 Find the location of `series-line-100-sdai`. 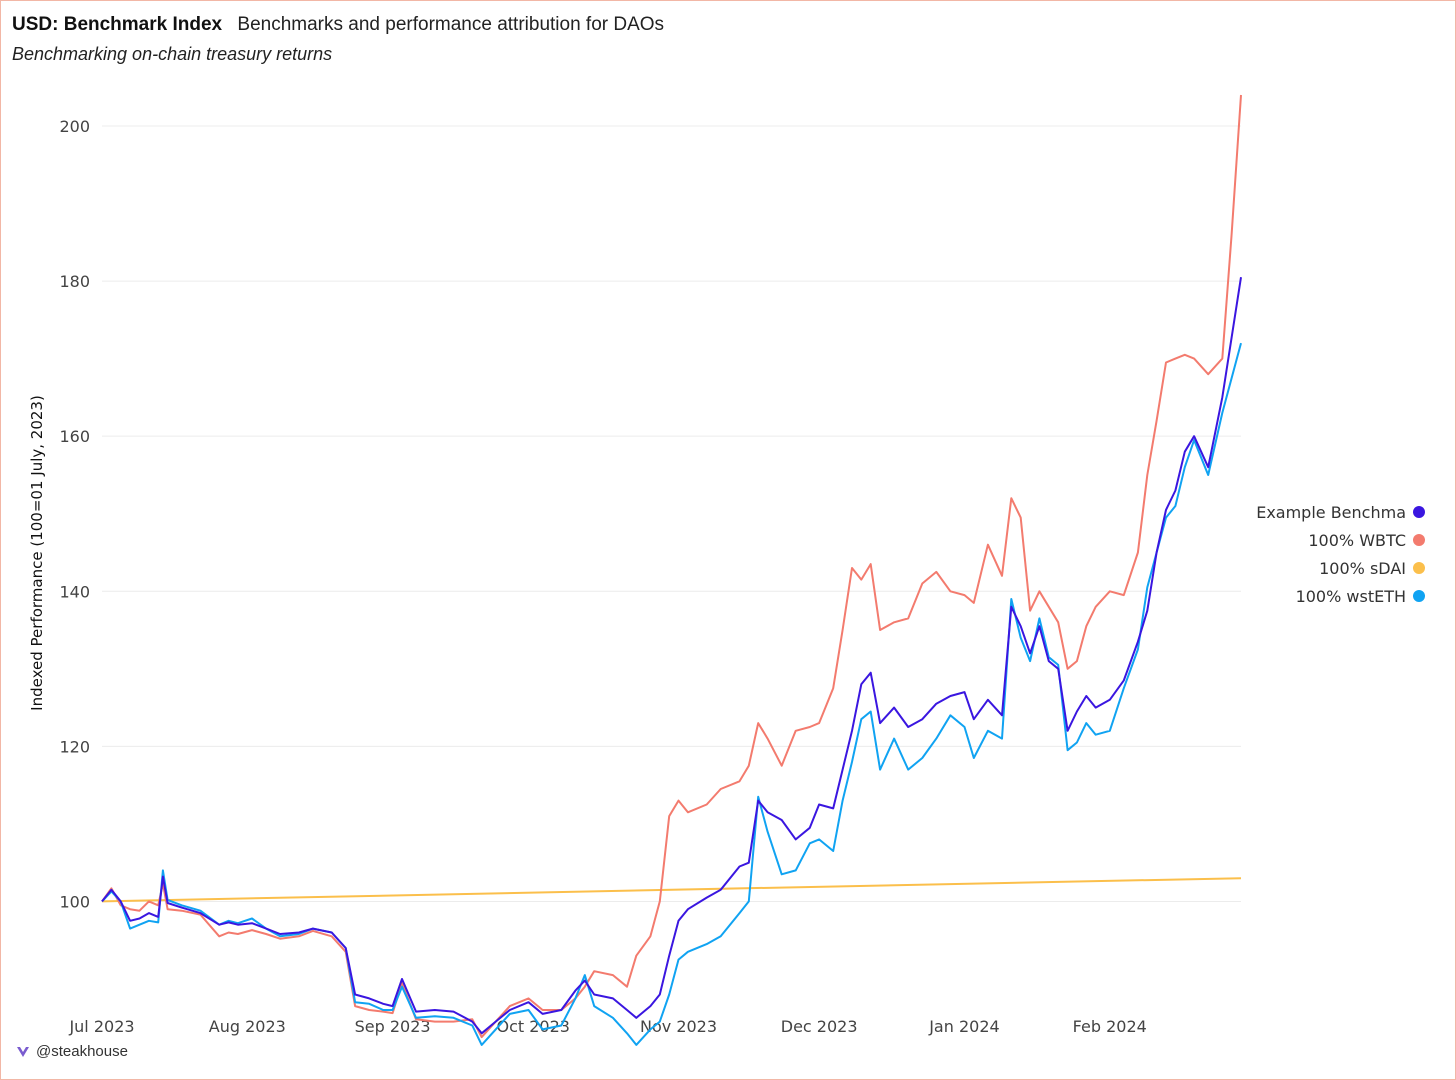

series-line-100-sdai is located at coordinates (671, 890).